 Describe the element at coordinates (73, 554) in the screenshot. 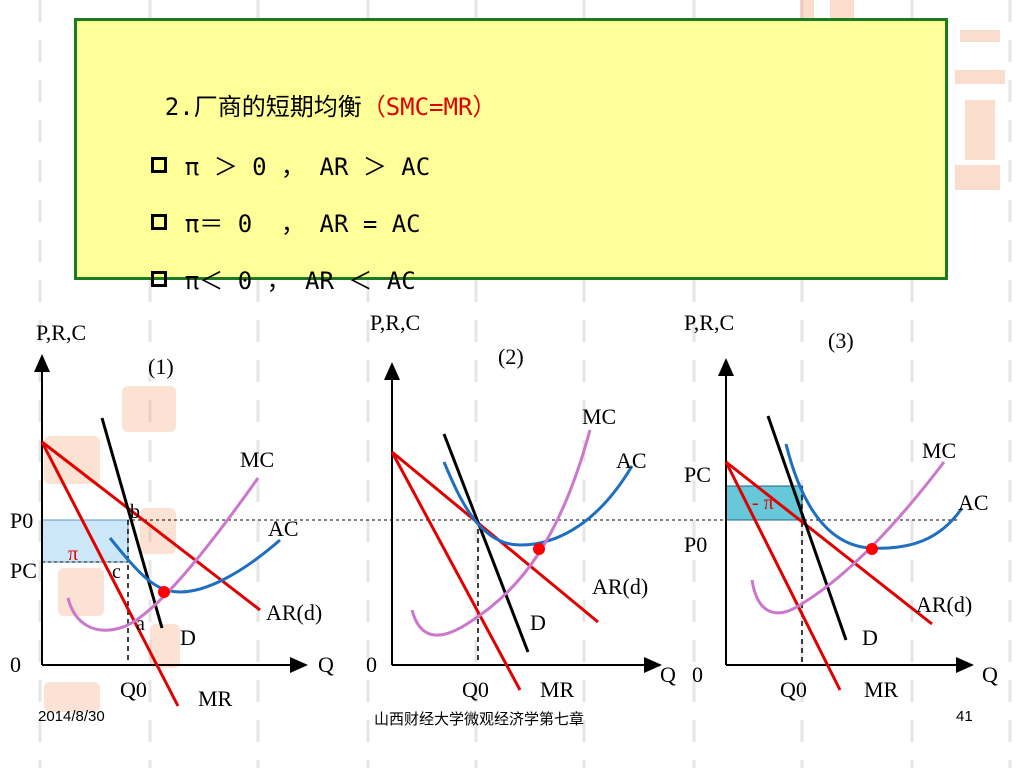

I see `profit-region-label: π` at that location.